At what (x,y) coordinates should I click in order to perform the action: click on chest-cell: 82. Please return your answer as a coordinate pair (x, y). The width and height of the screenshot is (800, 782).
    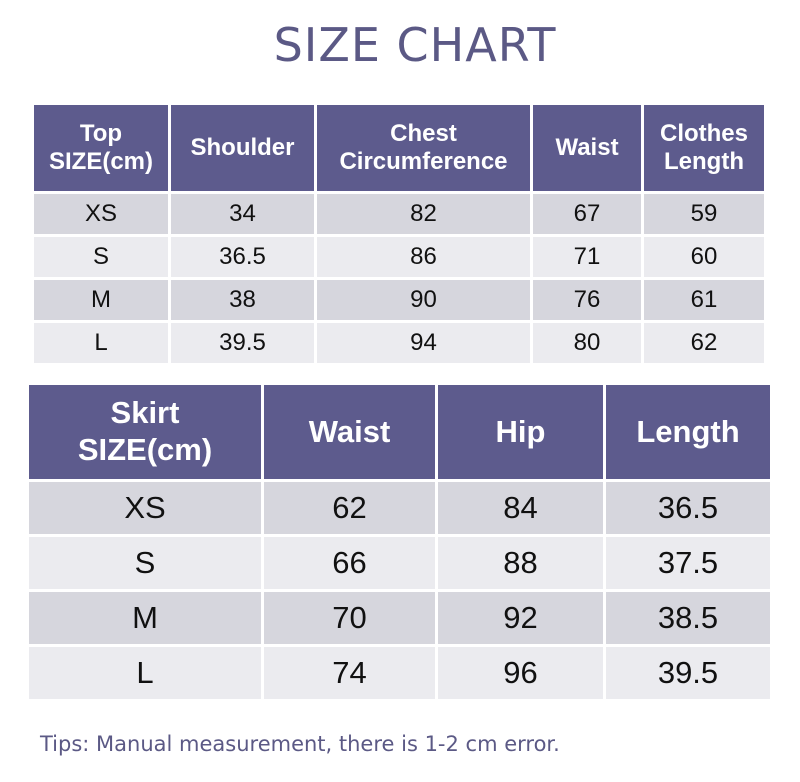
    Looking at the image, I should click on (423, 214).